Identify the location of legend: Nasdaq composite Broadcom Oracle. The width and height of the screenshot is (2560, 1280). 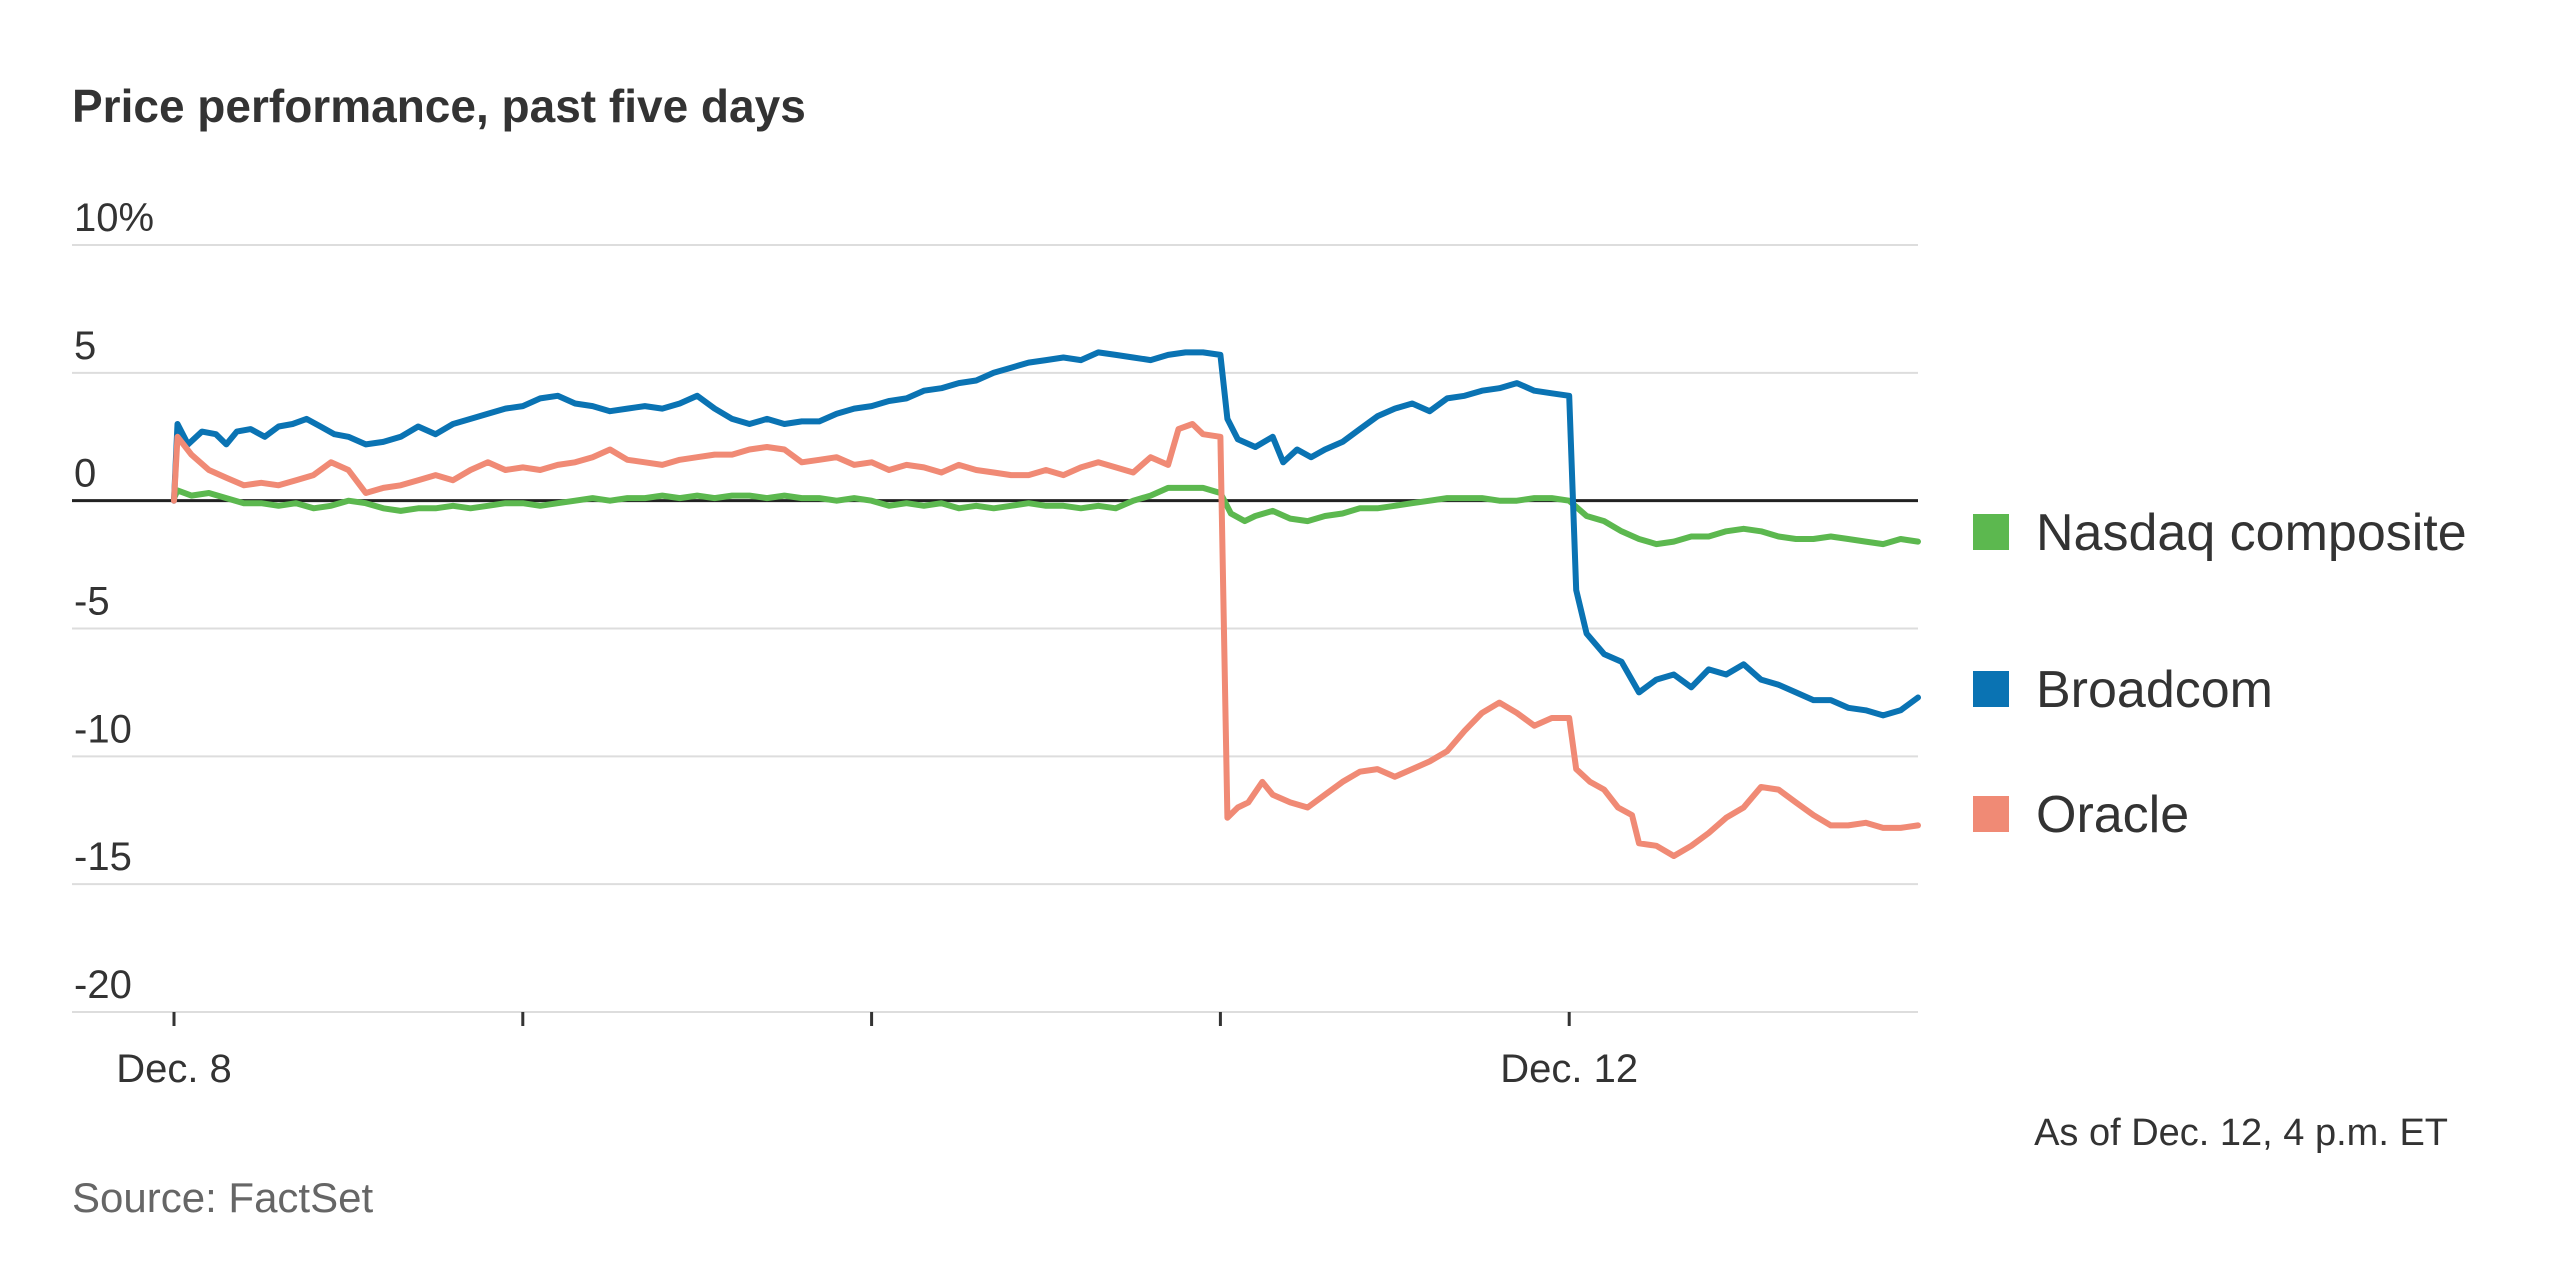
(2220, 674).